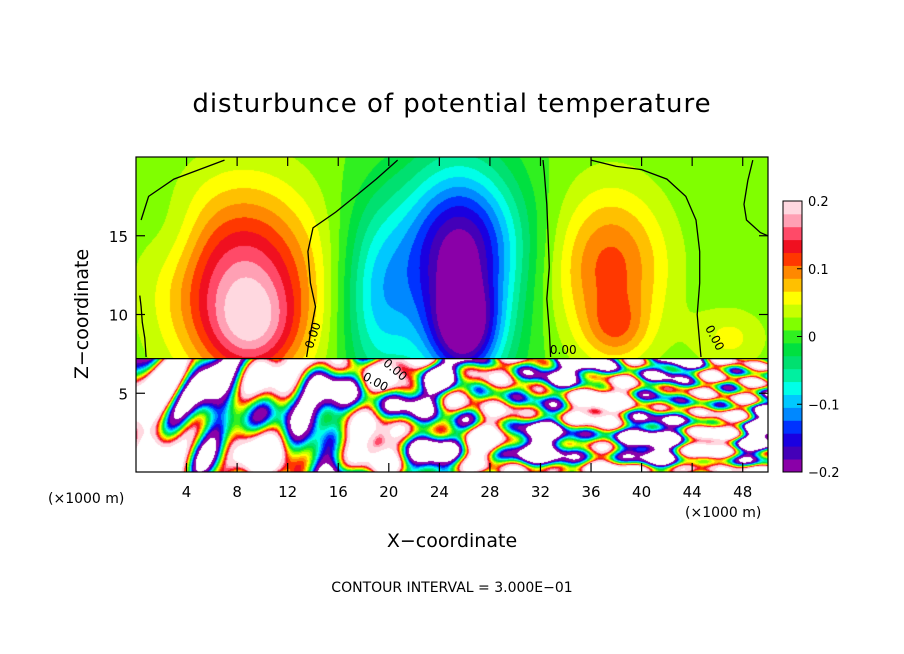 This screenshot has height=654, width=904. I want to click on colorbar-tick-label: 0.2, so click(818, 202).